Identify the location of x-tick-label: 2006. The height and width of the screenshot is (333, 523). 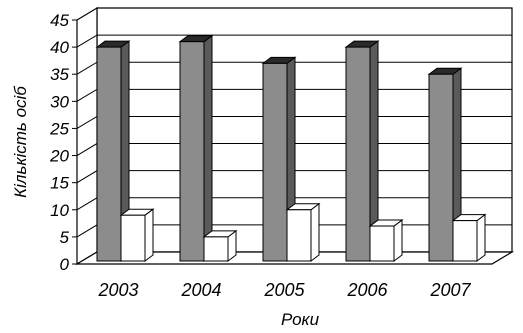
(367, 290).